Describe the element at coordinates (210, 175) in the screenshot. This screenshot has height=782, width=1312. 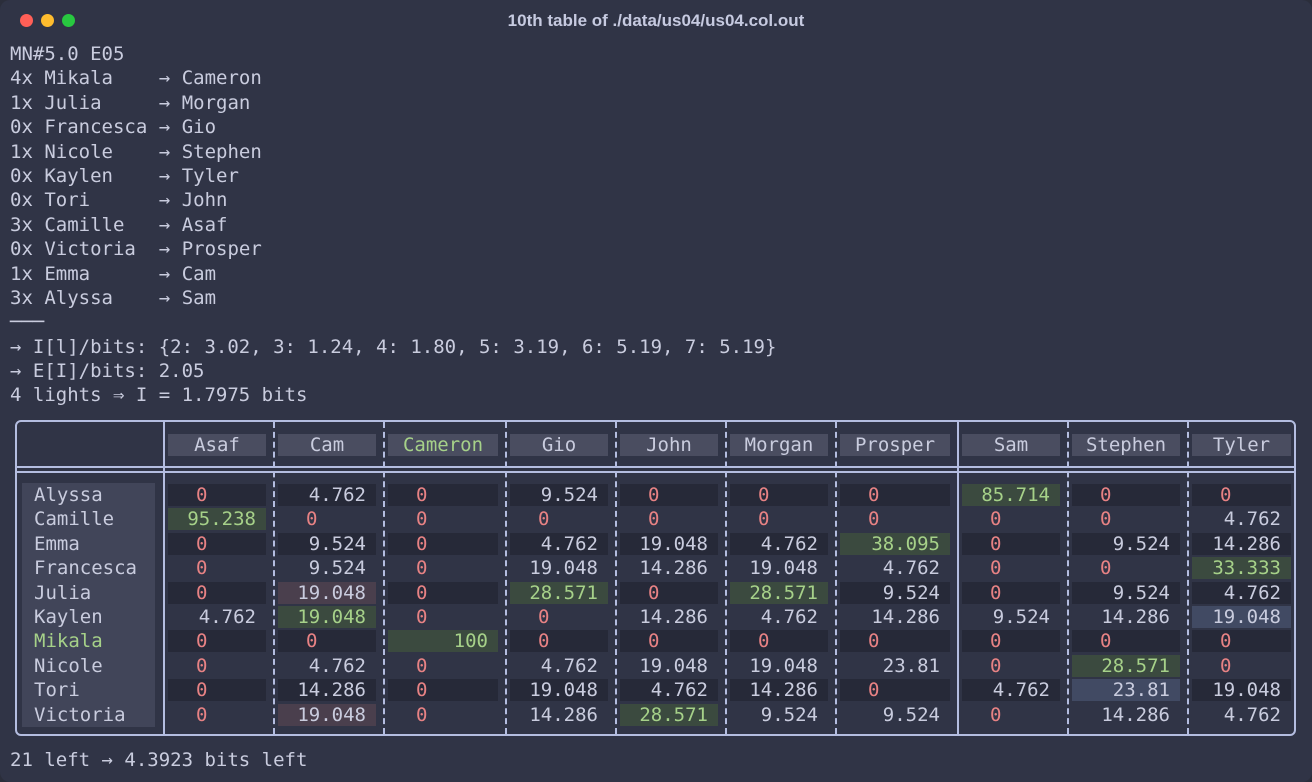
I see `pair-right-name: Tyler` at that location.